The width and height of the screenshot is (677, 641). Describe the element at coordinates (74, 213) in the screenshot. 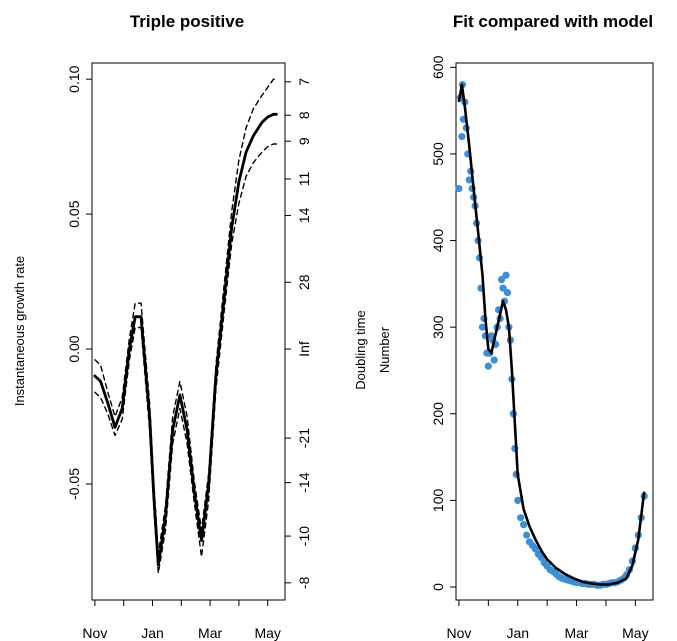

I see `left-y-tick-label: 0.05` at that location.